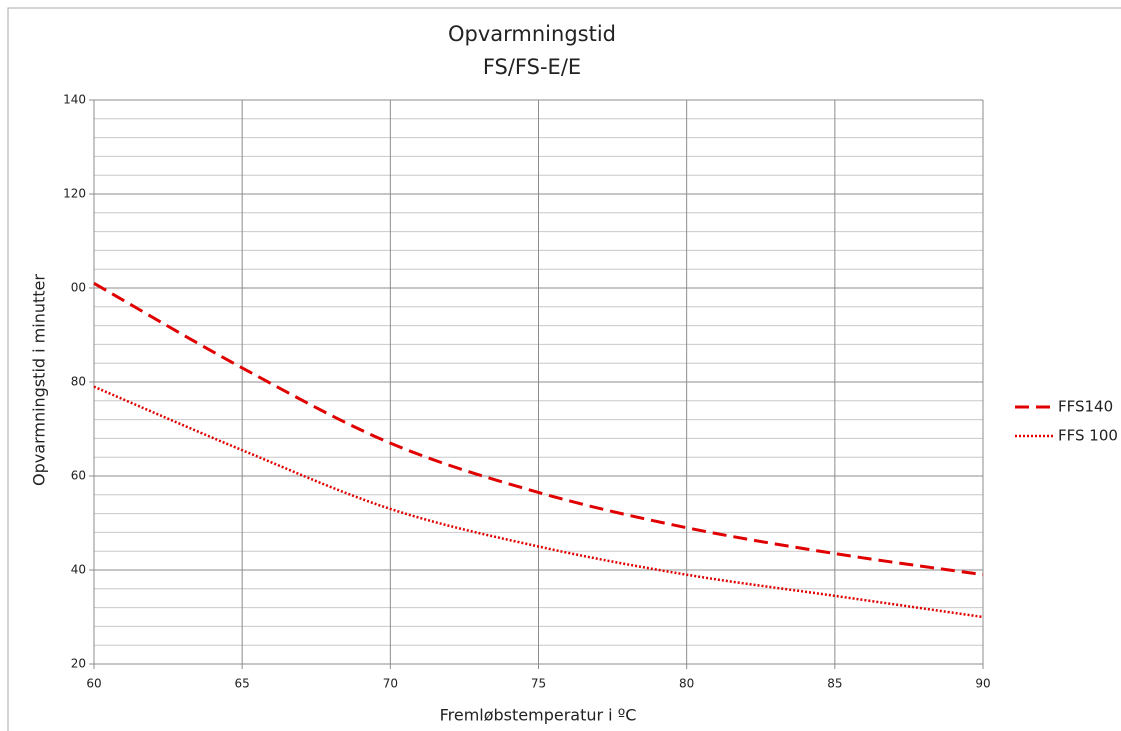 The width and height of the screenshot is (1121, 731). What do you see at coordinates (1088, 436) in the screenshot?
I see `legend-label: FFS 100` at bounding box center [1088, 436].